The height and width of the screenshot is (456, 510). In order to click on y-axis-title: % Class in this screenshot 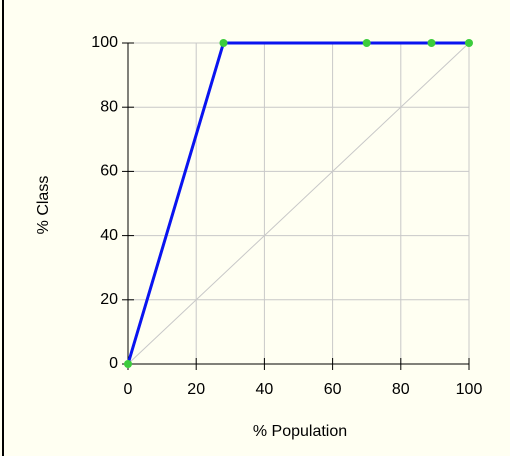, I will do `click(43, 205)`.